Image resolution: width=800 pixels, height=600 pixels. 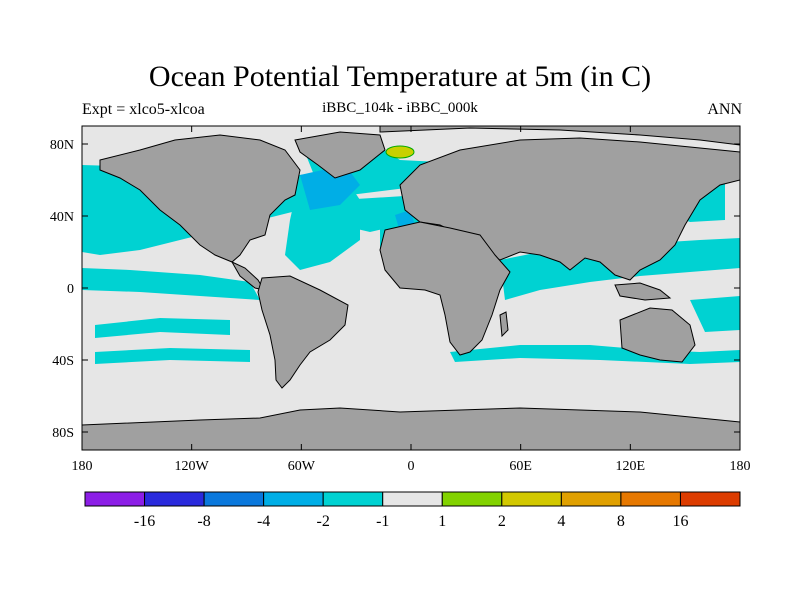 I want to click on lat-tick-label: 40N, so click(x=62, y=217).